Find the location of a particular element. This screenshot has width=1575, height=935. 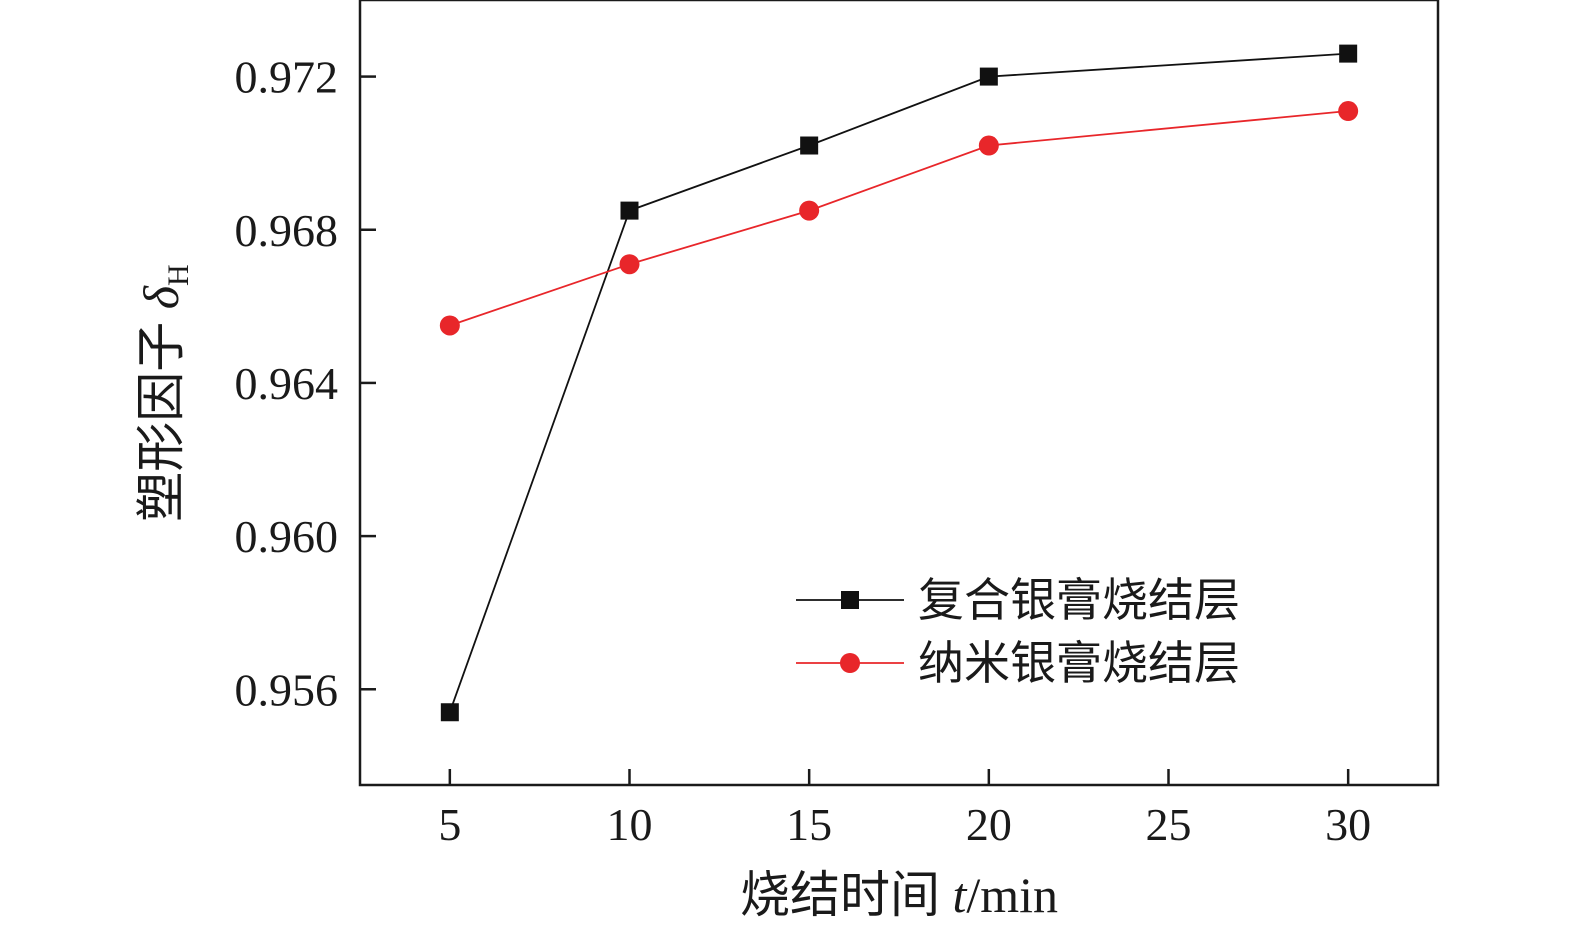

x-tick-label: 5 is located at coordinates (449, 824).